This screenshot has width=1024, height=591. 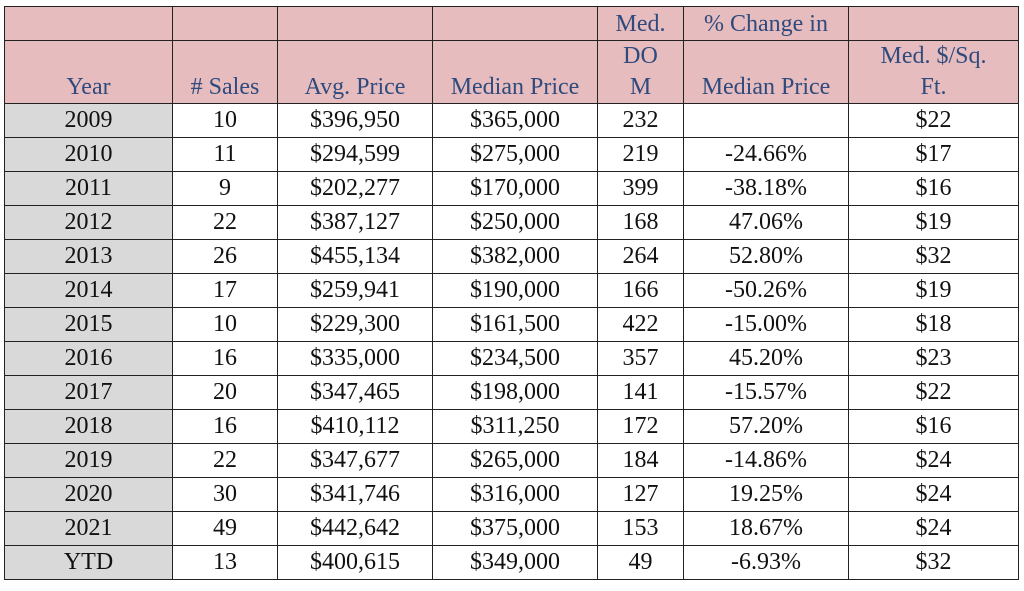 I want to click on header-row-top: Med. % Change in, so click(x=511, y=23).